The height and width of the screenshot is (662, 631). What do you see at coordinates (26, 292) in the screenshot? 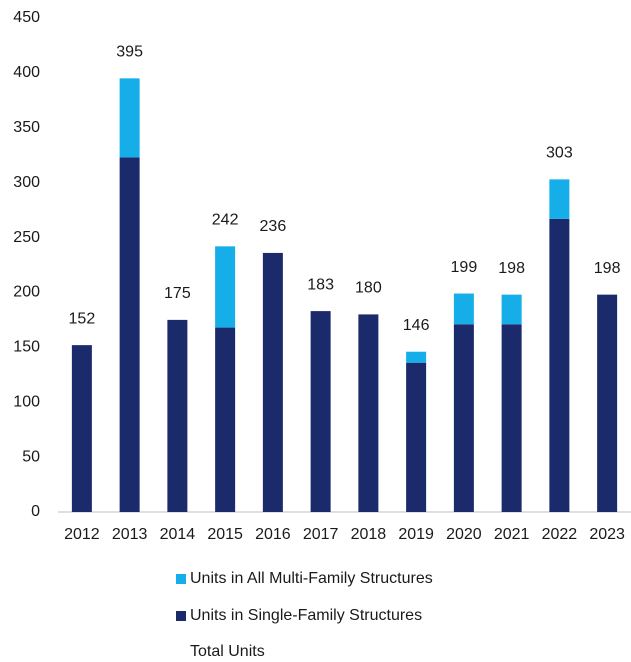
I see `y-tick-label: 200` at bounding box center [26, 292].